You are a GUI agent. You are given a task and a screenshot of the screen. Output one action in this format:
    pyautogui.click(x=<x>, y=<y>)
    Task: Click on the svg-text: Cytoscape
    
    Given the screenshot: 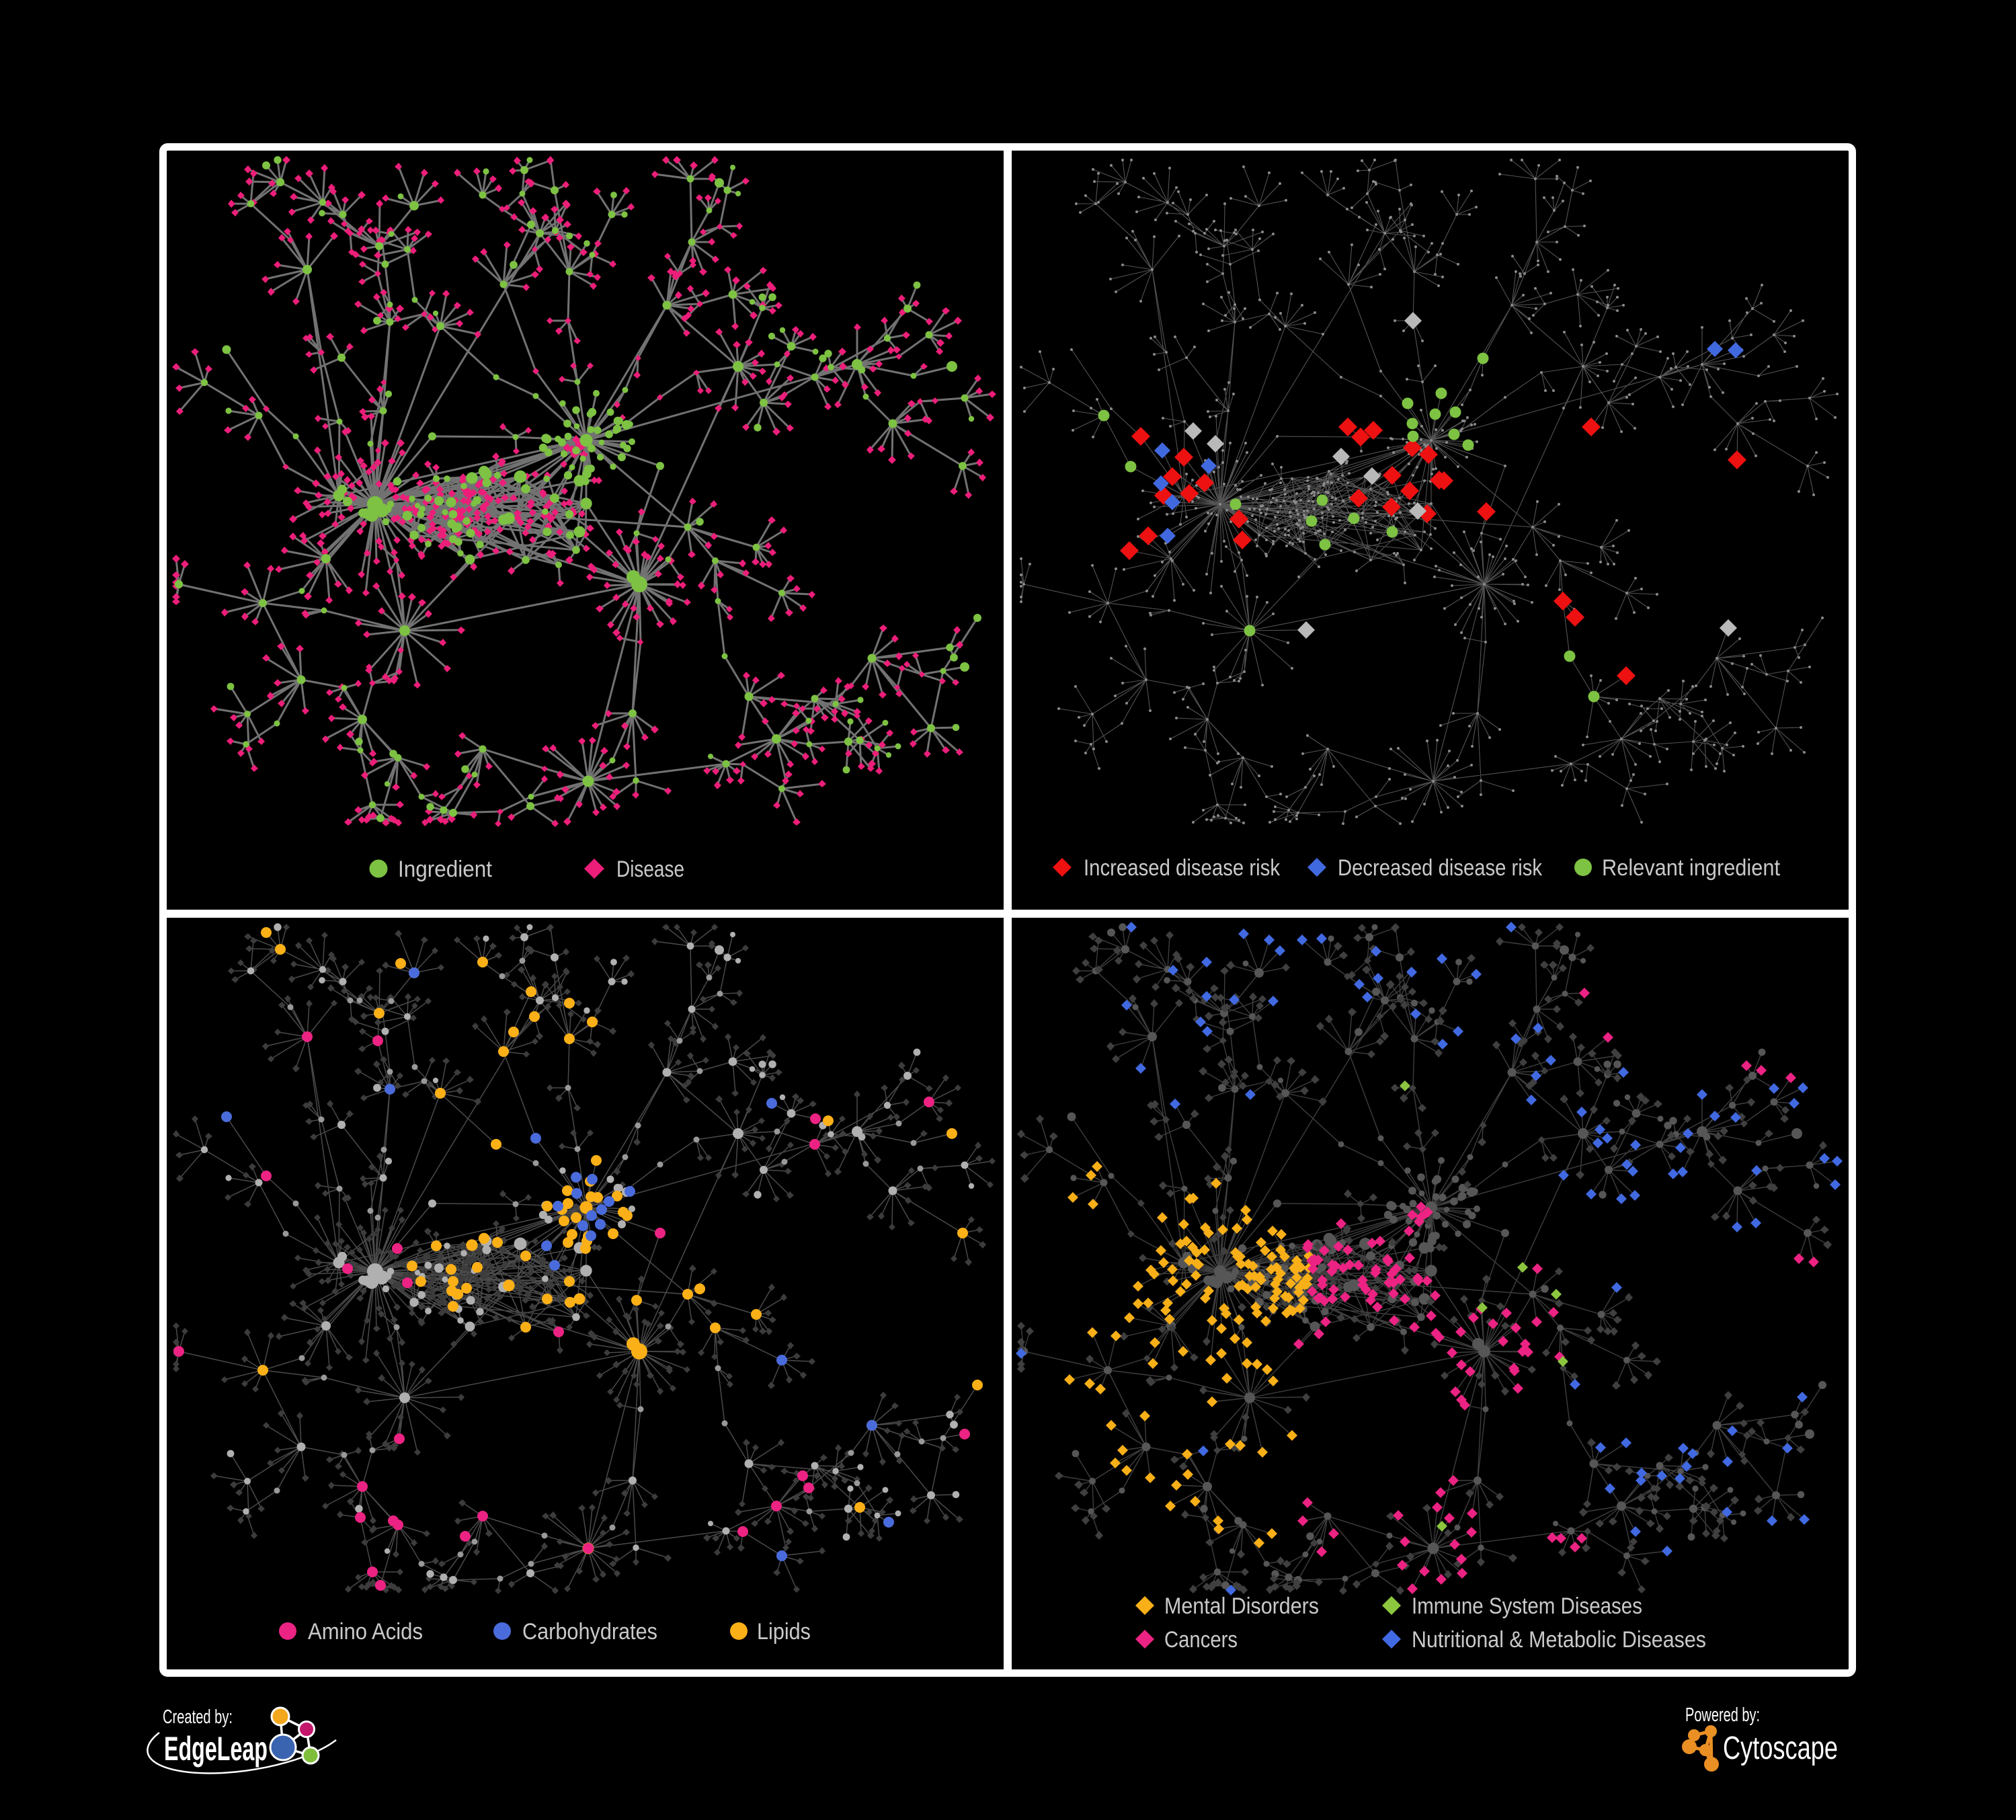 What is the action you would take?
    pyautogui.click(x=1780, y=1748)
    